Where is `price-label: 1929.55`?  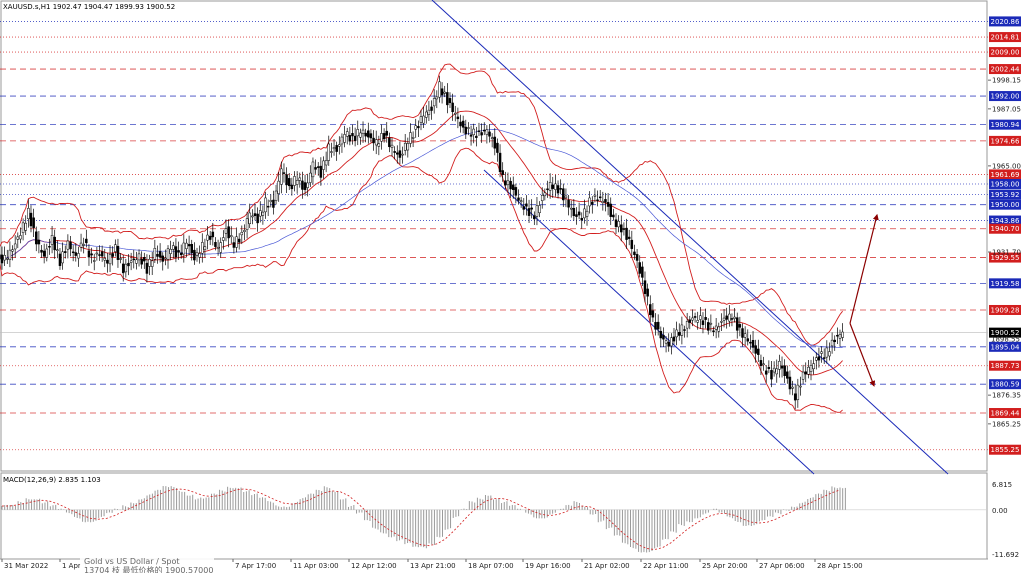 price-label: 1929.55 is located at coordinates (1005, 258).